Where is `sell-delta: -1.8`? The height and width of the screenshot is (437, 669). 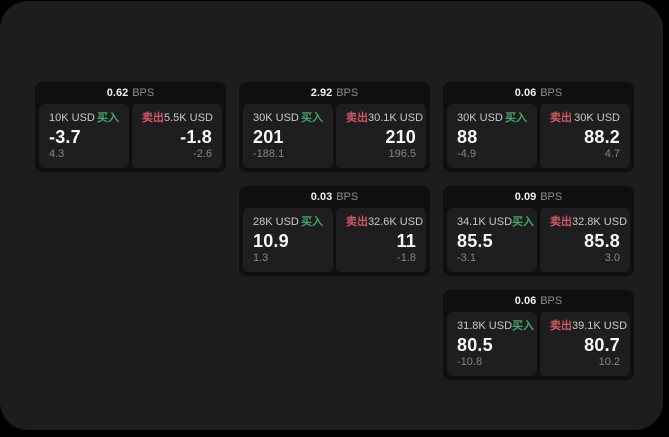 sell-delta: -1.8 is located at coordinates (406, 258).